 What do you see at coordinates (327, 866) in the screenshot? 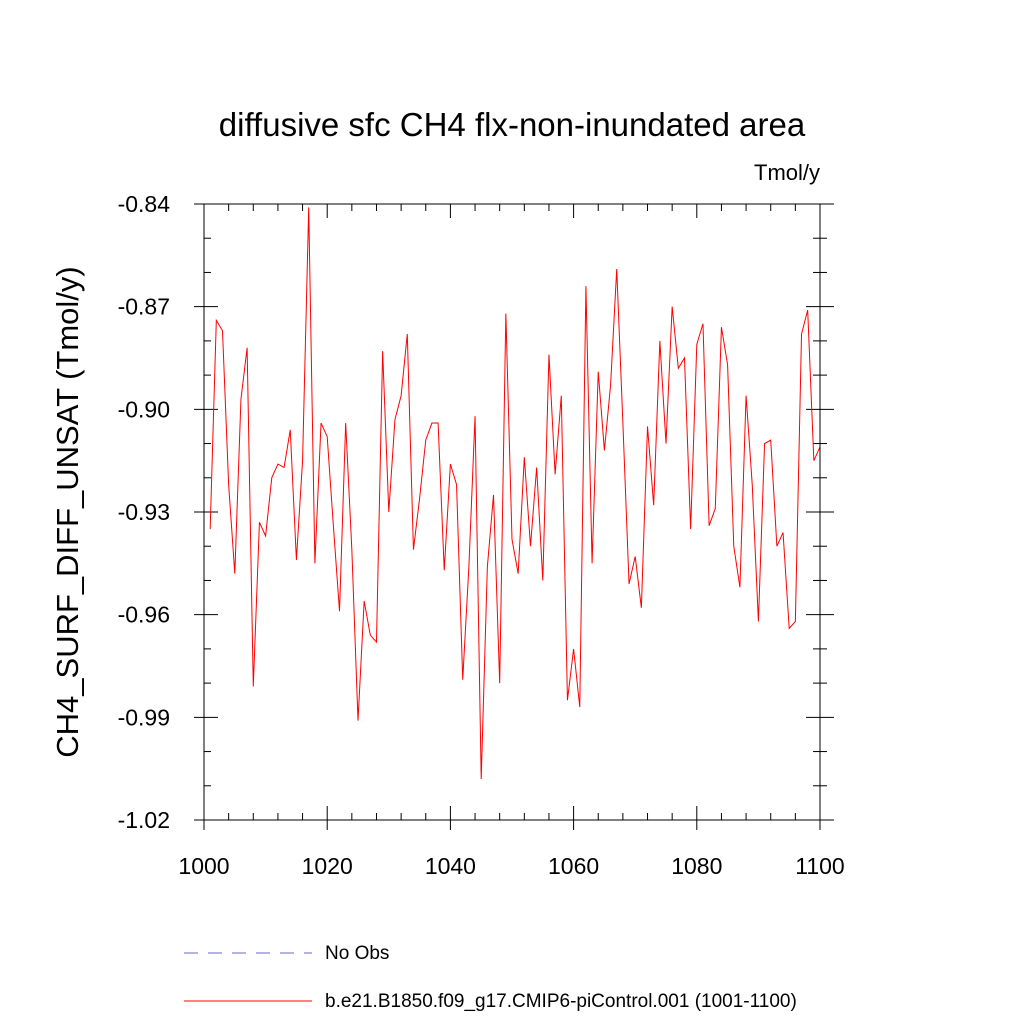
I see `x-tick-label: 1020` at bounding box center [327, 866].